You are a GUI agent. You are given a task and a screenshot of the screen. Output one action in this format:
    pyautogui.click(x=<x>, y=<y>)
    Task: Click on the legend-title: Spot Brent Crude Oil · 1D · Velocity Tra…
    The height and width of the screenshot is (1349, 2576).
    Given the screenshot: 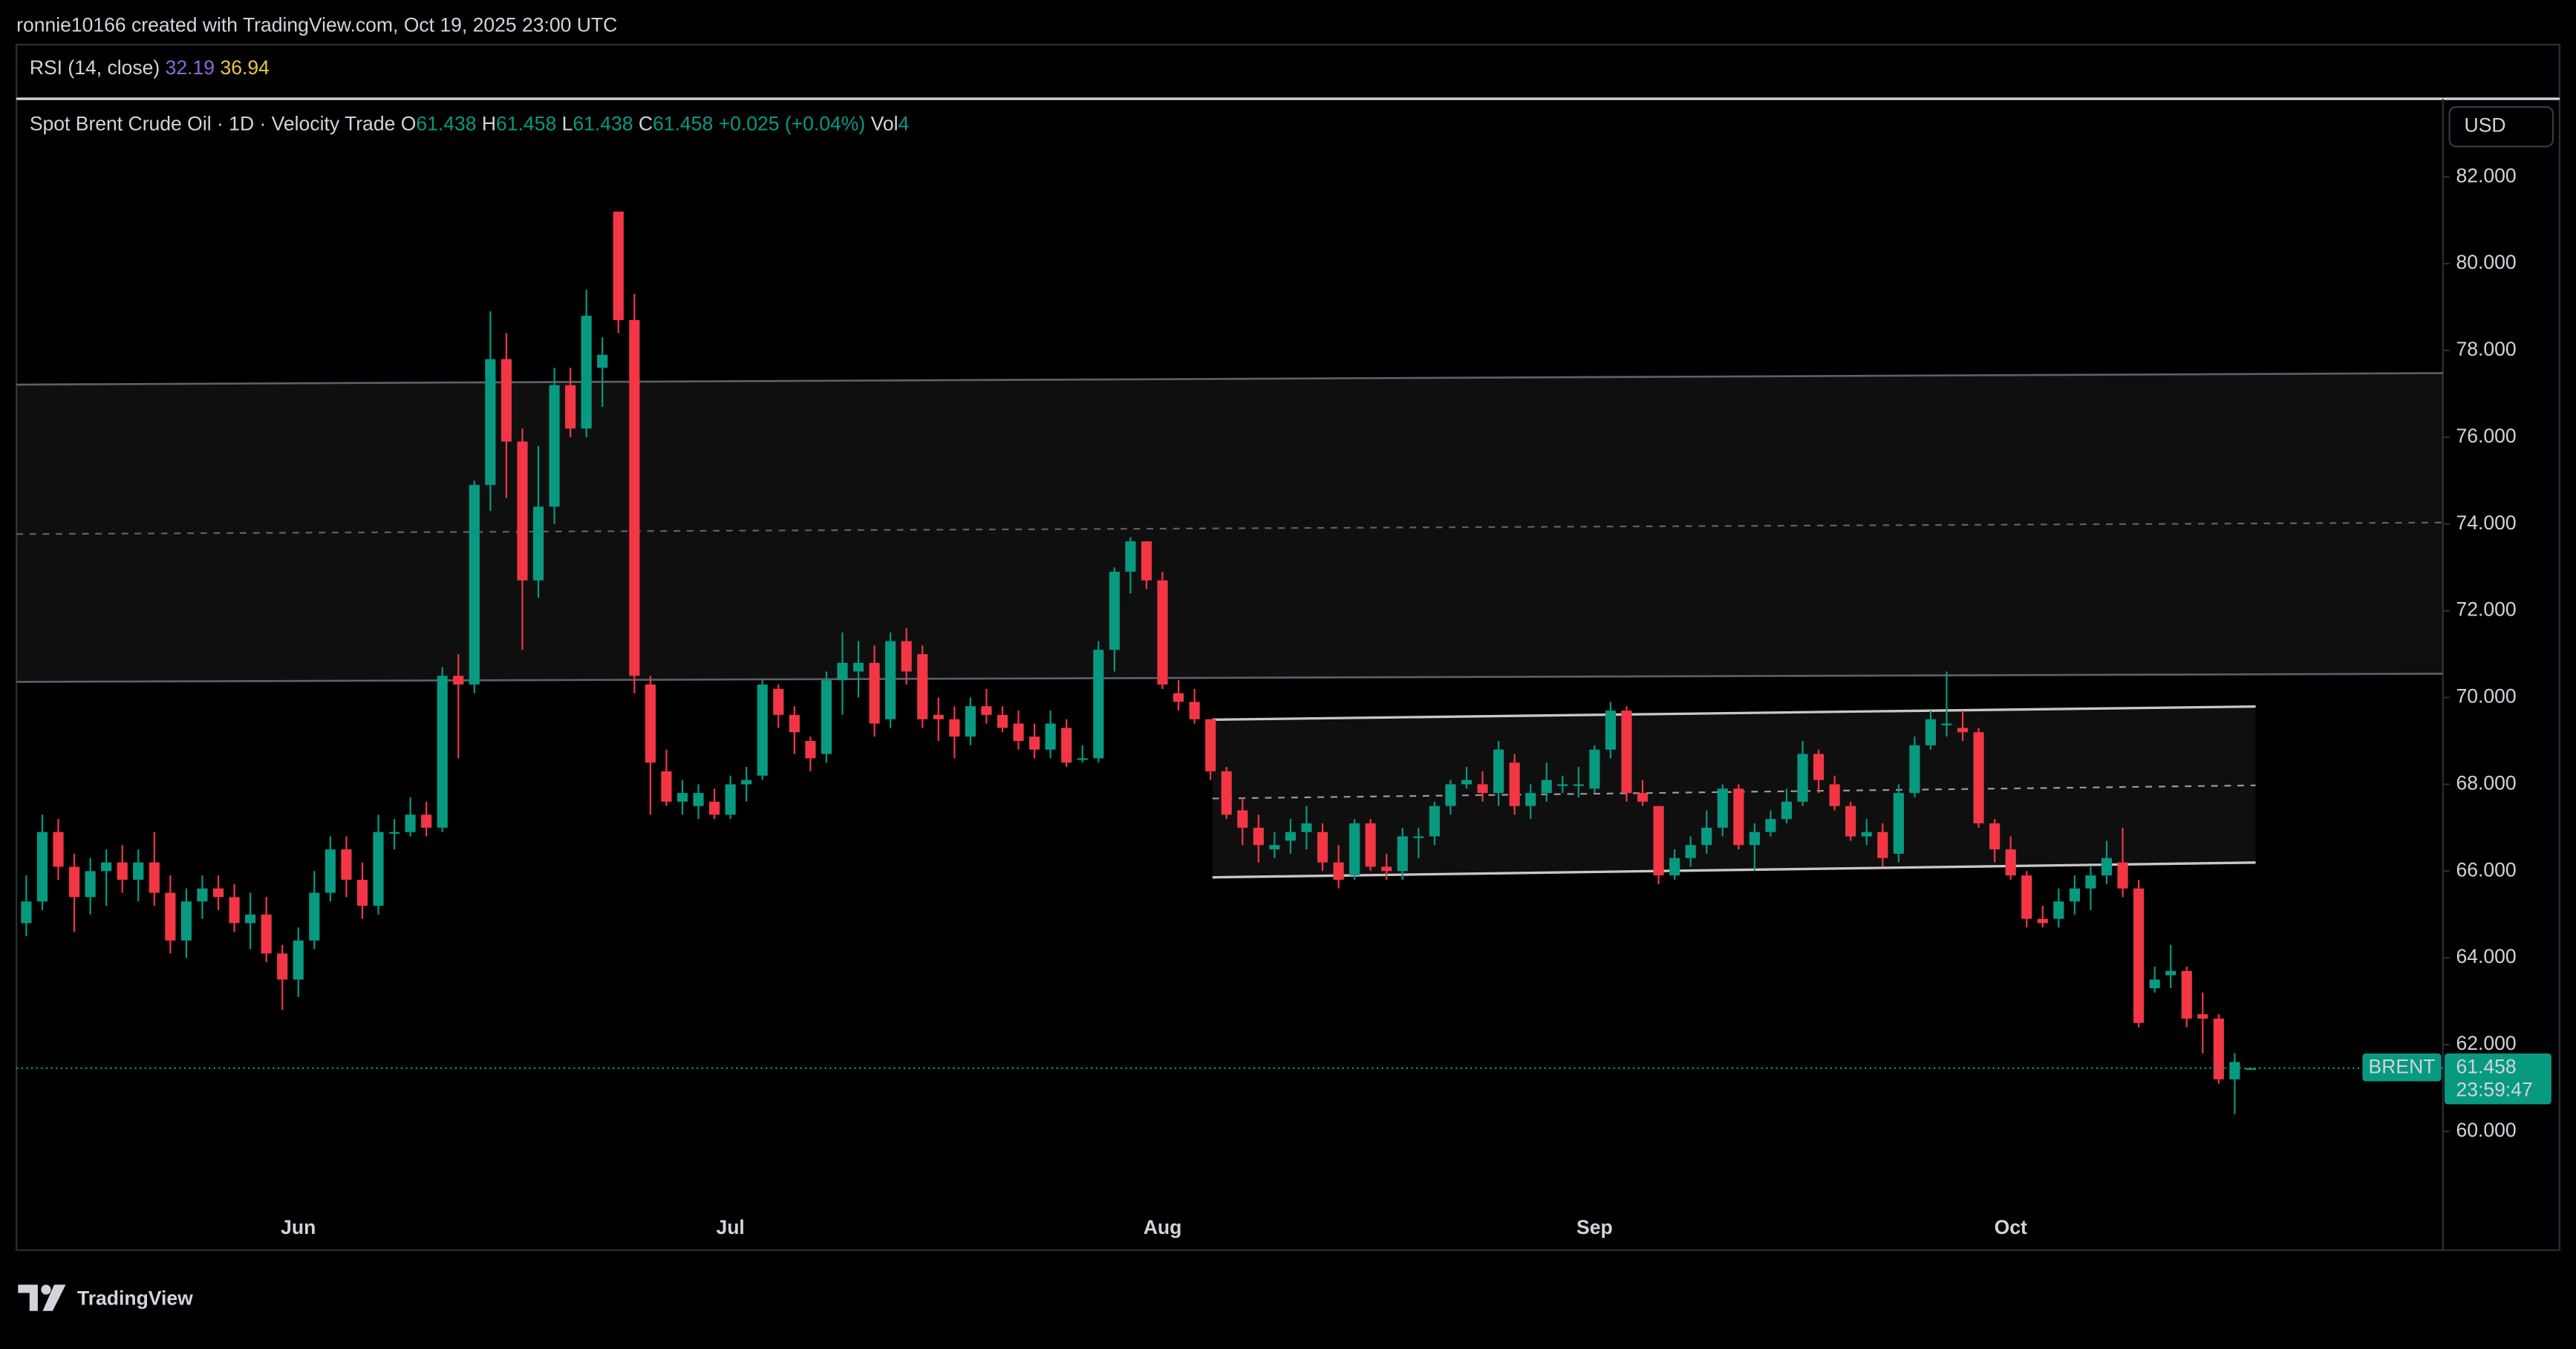 What is the action you would take?
    pyautogui.click(x=213, y=123)
    